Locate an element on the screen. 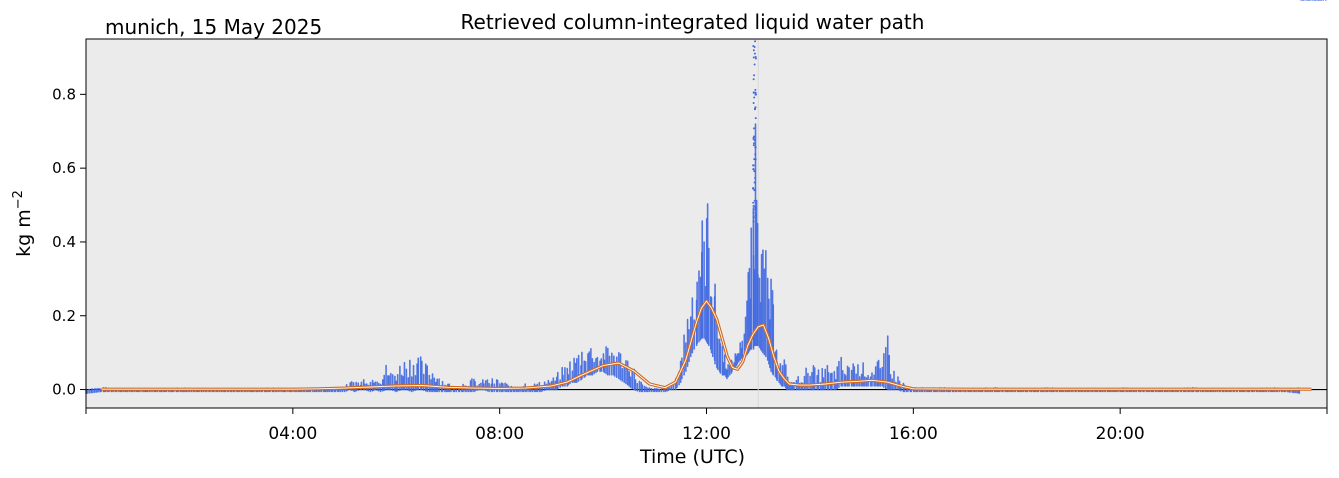 The width and height of the screenshot is (1339, 478). y-tick-label: 0.2 is located at coordinates (64, 316).